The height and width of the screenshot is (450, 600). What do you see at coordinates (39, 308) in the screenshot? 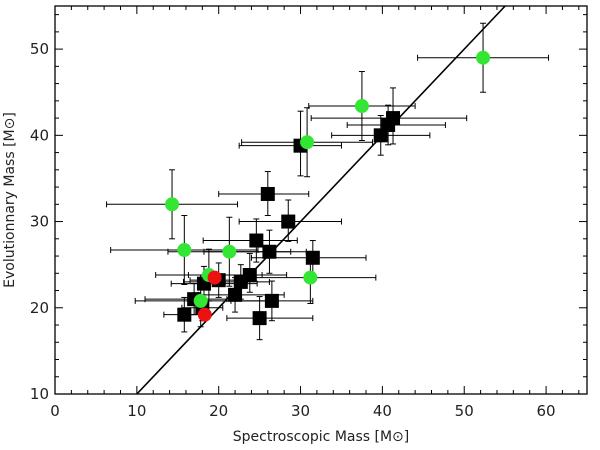
I see `y-tick-label: 20` at bounding box center [39, 308].